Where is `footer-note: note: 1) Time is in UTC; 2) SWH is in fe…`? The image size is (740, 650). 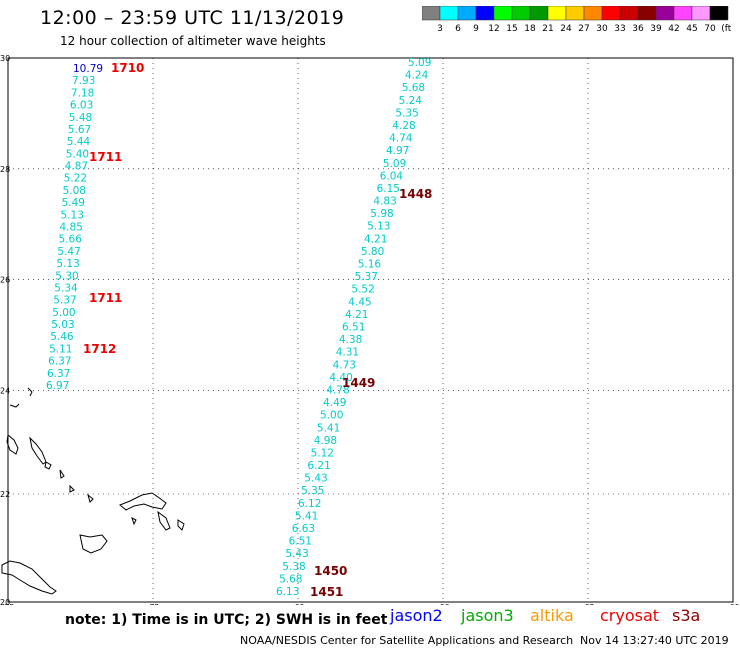
footer-note: note: 1) Time is in UTC; 2) SWH is in fe… is located at coordinates (226, 620).